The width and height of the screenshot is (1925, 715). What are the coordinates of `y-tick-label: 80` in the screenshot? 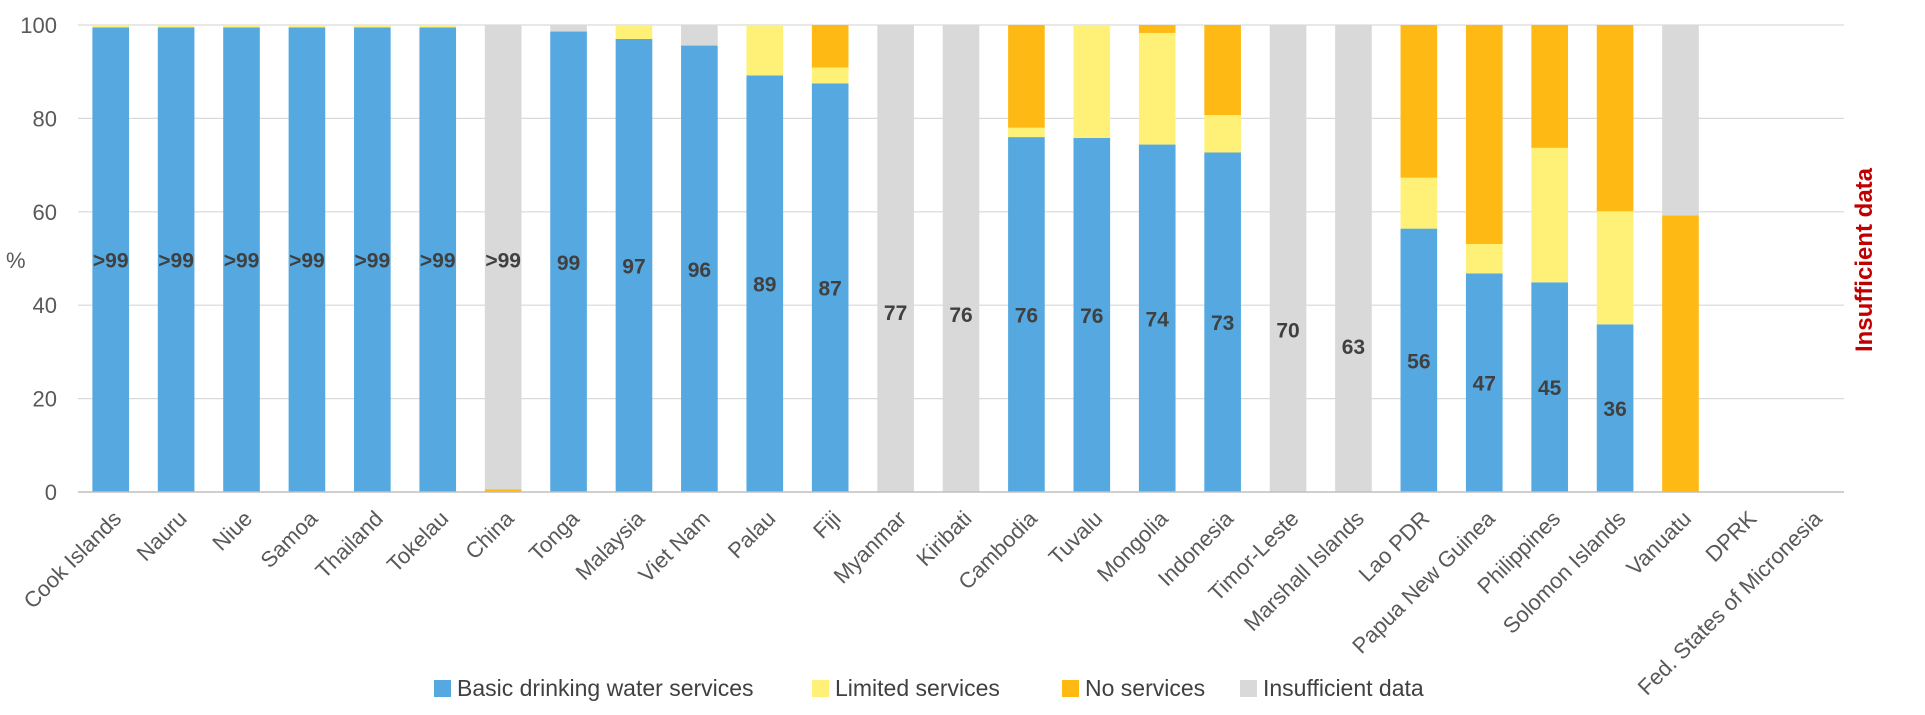 It's located at (45, 118).